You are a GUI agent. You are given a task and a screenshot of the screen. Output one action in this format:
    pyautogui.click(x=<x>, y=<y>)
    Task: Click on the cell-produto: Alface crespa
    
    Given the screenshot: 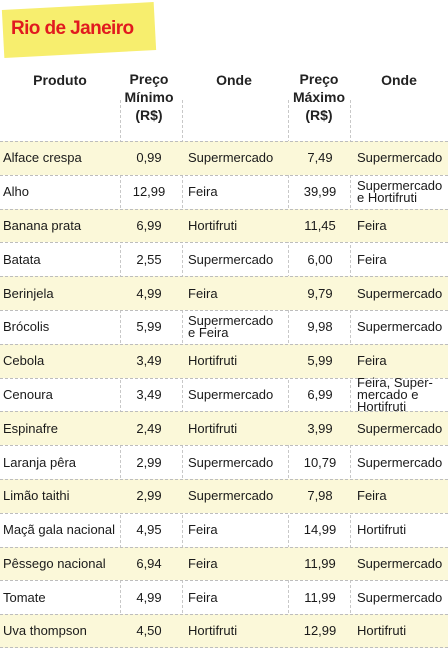 What is the action you would take?
    pyautogui.click(x=42, y=158)
    